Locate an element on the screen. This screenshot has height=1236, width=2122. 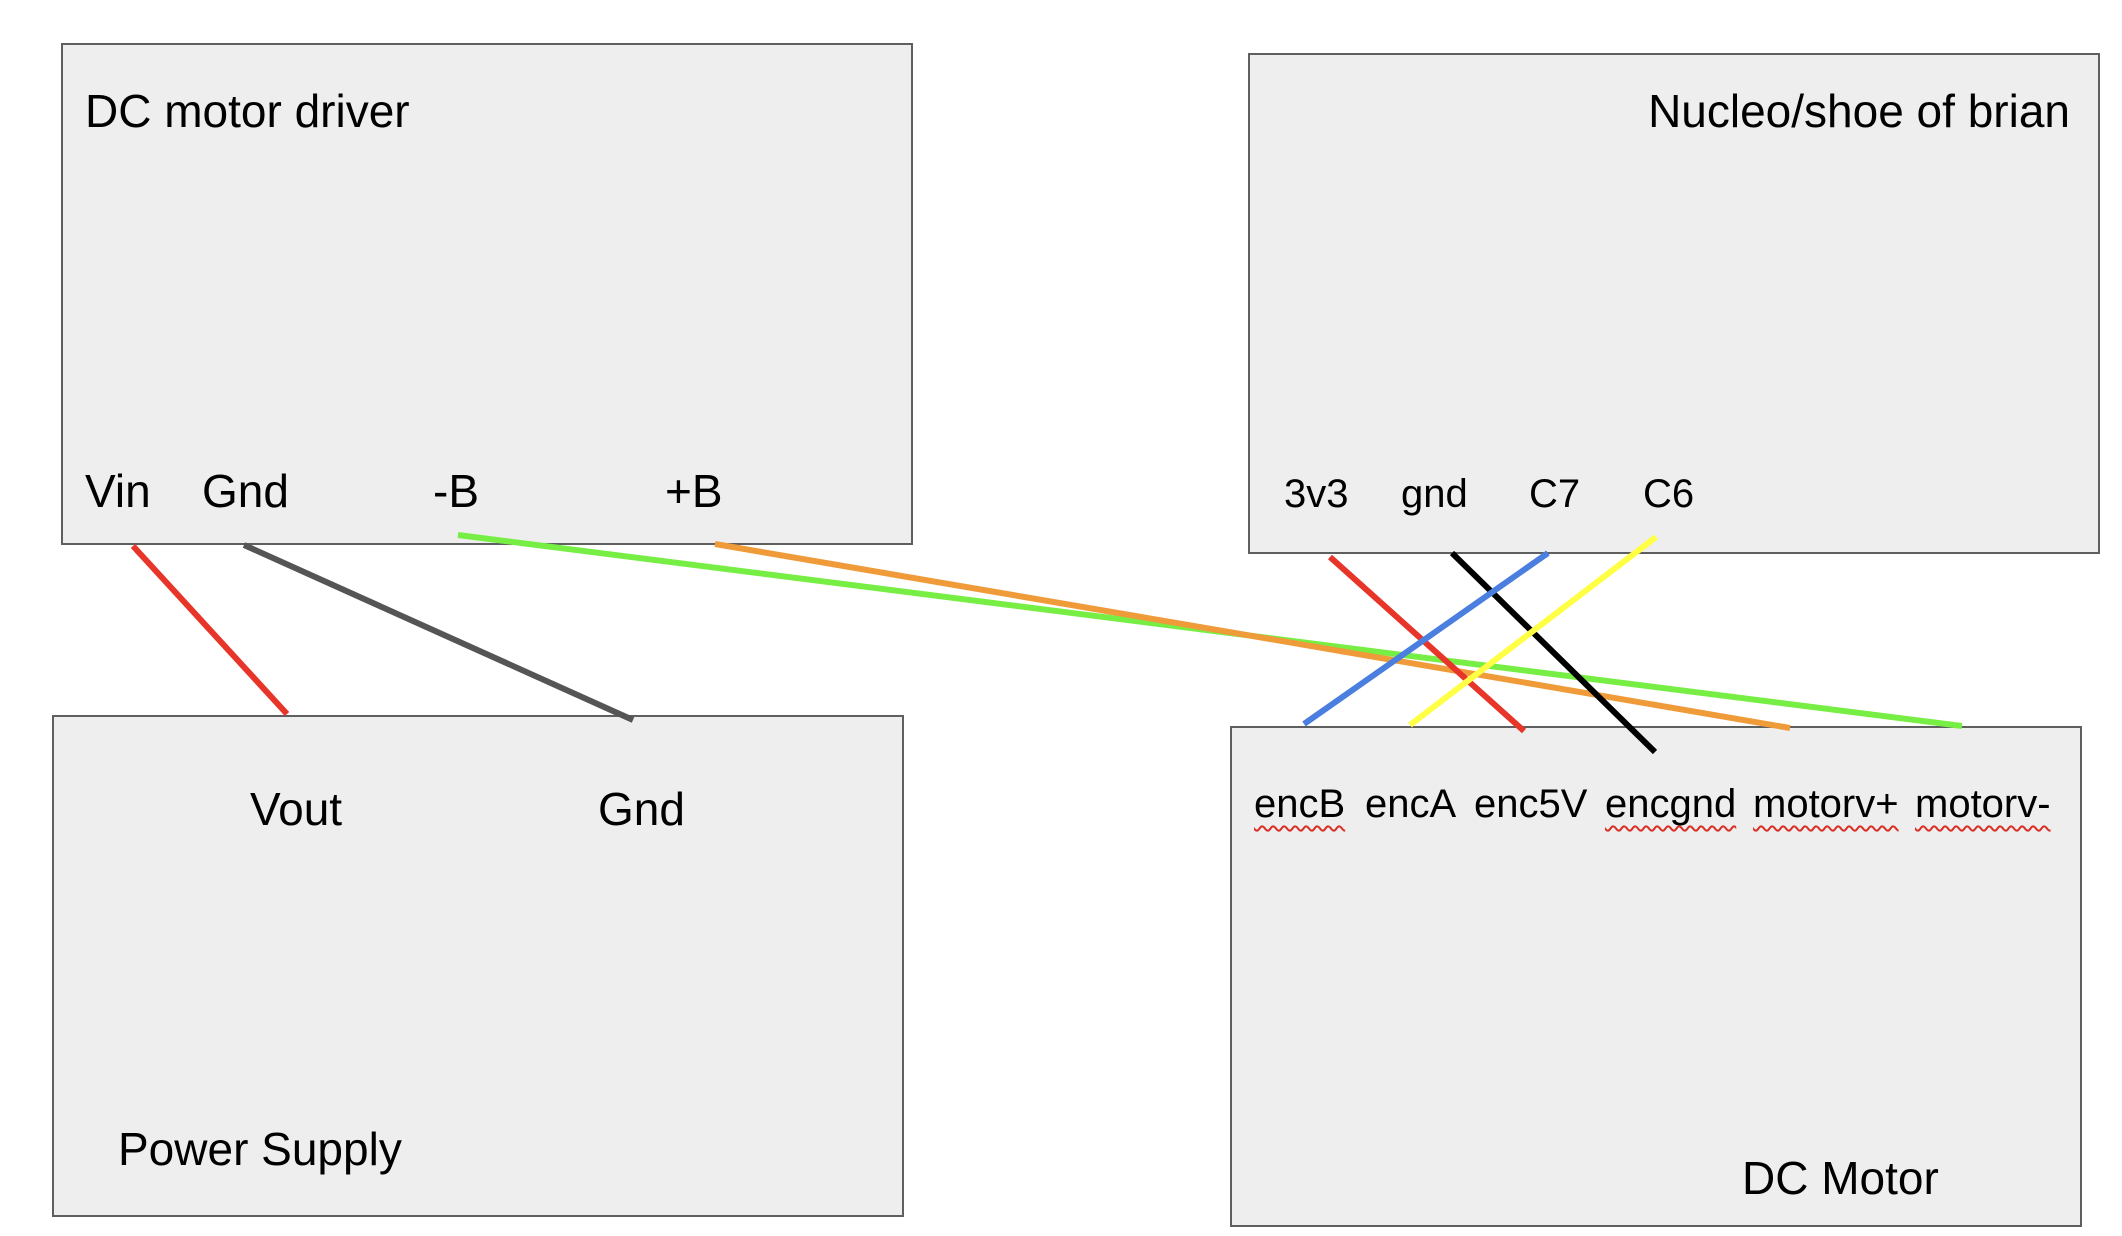
wire-3v3-to-enc5v is located at coordinates (1427, 644).